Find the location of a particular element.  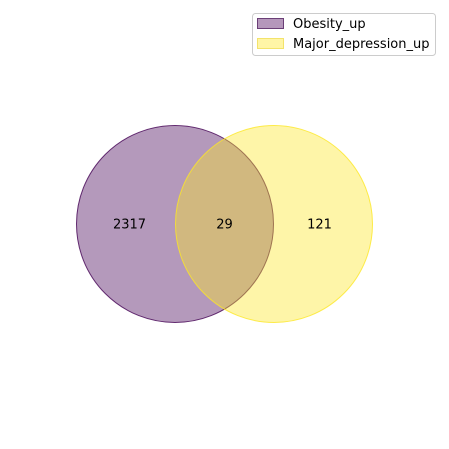

legend-swatch-major-depression is located at coordinates (270, 43).